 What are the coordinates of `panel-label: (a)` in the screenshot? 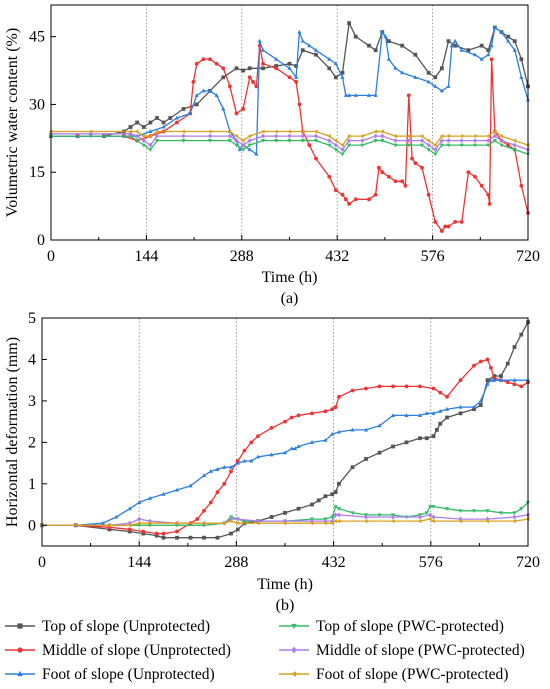 It's located at (290, 298).